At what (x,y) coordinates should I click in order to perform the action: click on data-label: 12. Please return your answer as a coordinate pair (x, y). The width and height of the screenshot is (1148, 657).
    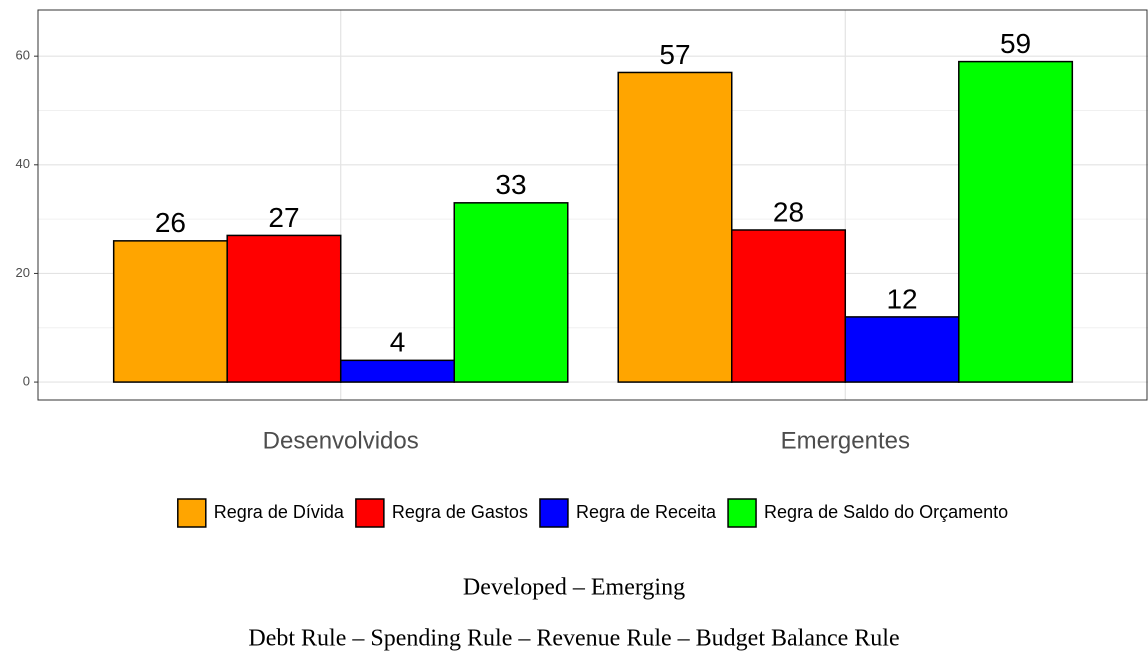
    Looking at the image, I should click on (901, 298).